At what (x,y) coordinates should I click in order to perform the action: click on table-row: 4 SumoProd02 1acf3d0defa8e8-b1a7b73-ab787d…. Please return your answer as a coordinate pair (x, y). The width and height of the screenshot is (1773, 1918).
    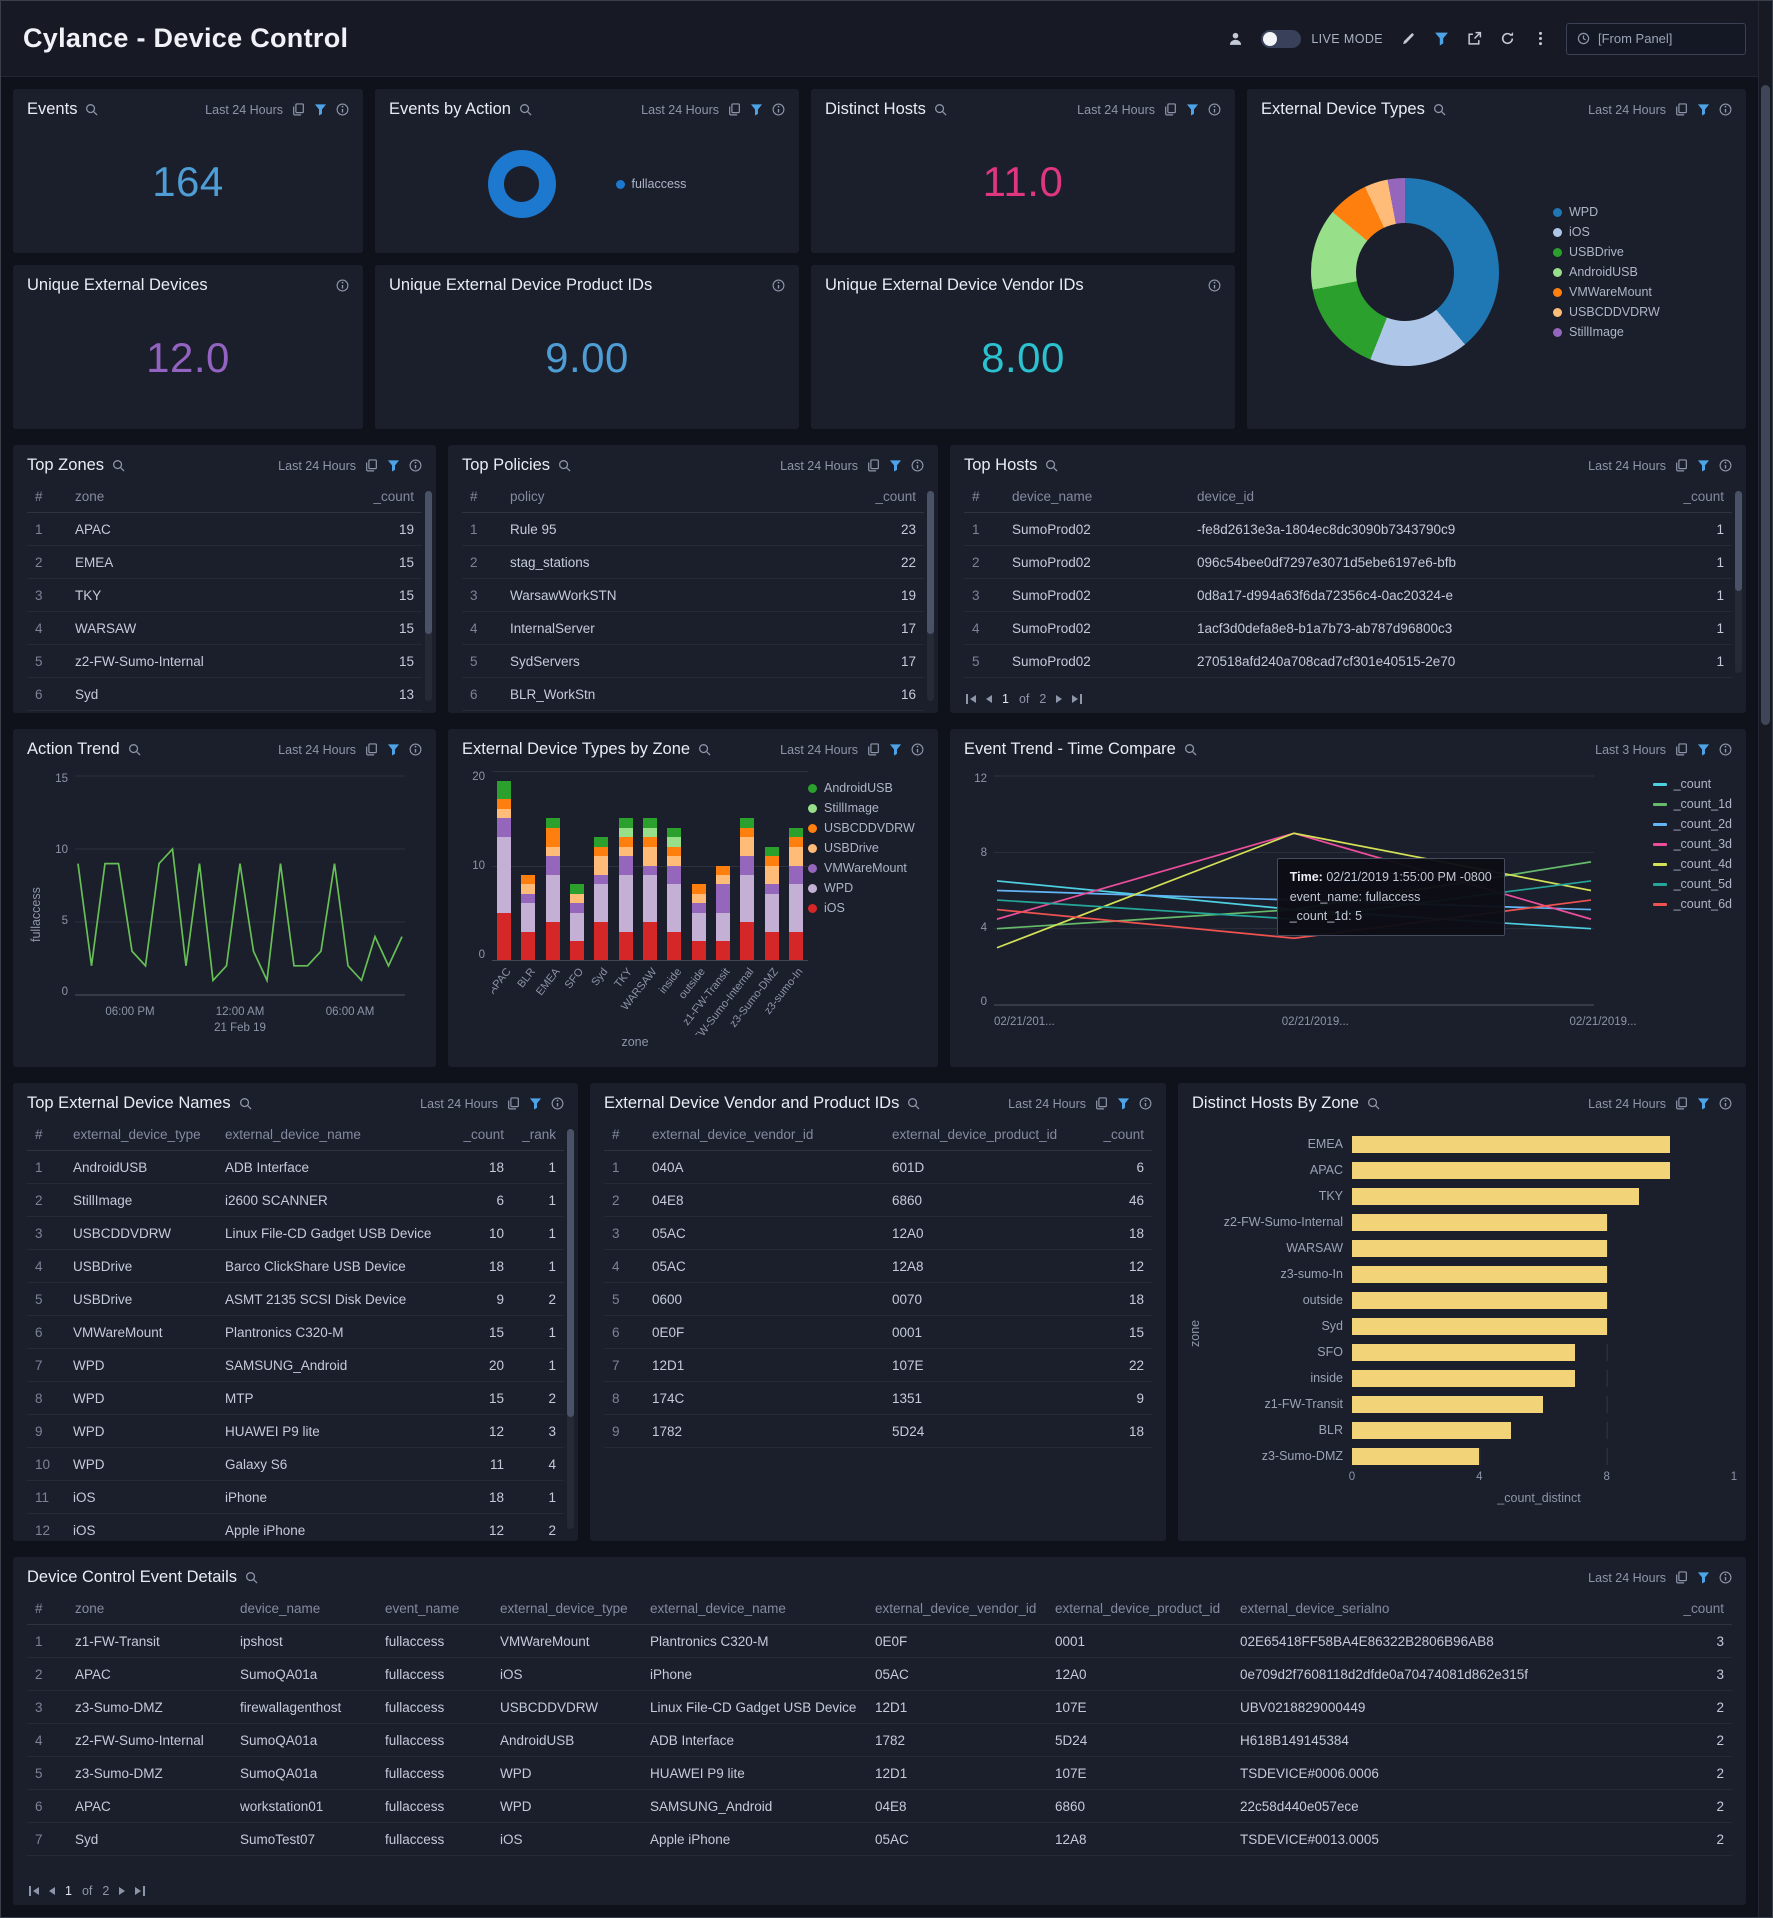
    Looking at the image, I should click on (1348, 628).